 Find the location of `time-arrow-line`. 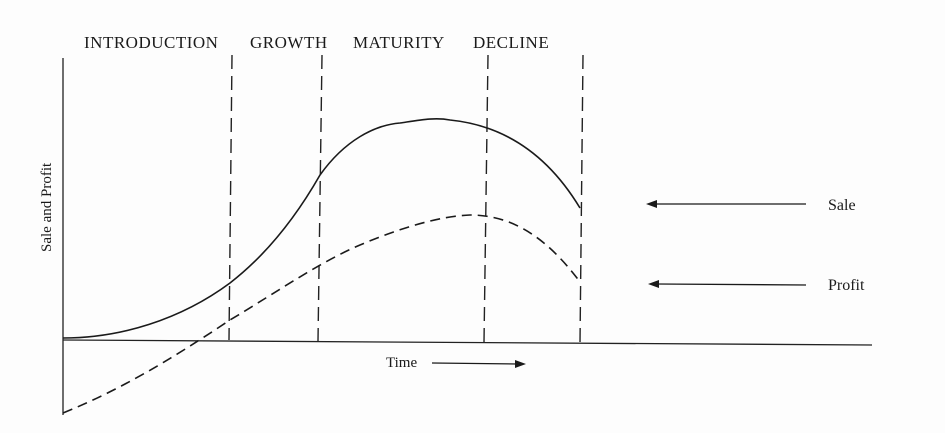

time-arrow-line is located at coordinates (475, 363).